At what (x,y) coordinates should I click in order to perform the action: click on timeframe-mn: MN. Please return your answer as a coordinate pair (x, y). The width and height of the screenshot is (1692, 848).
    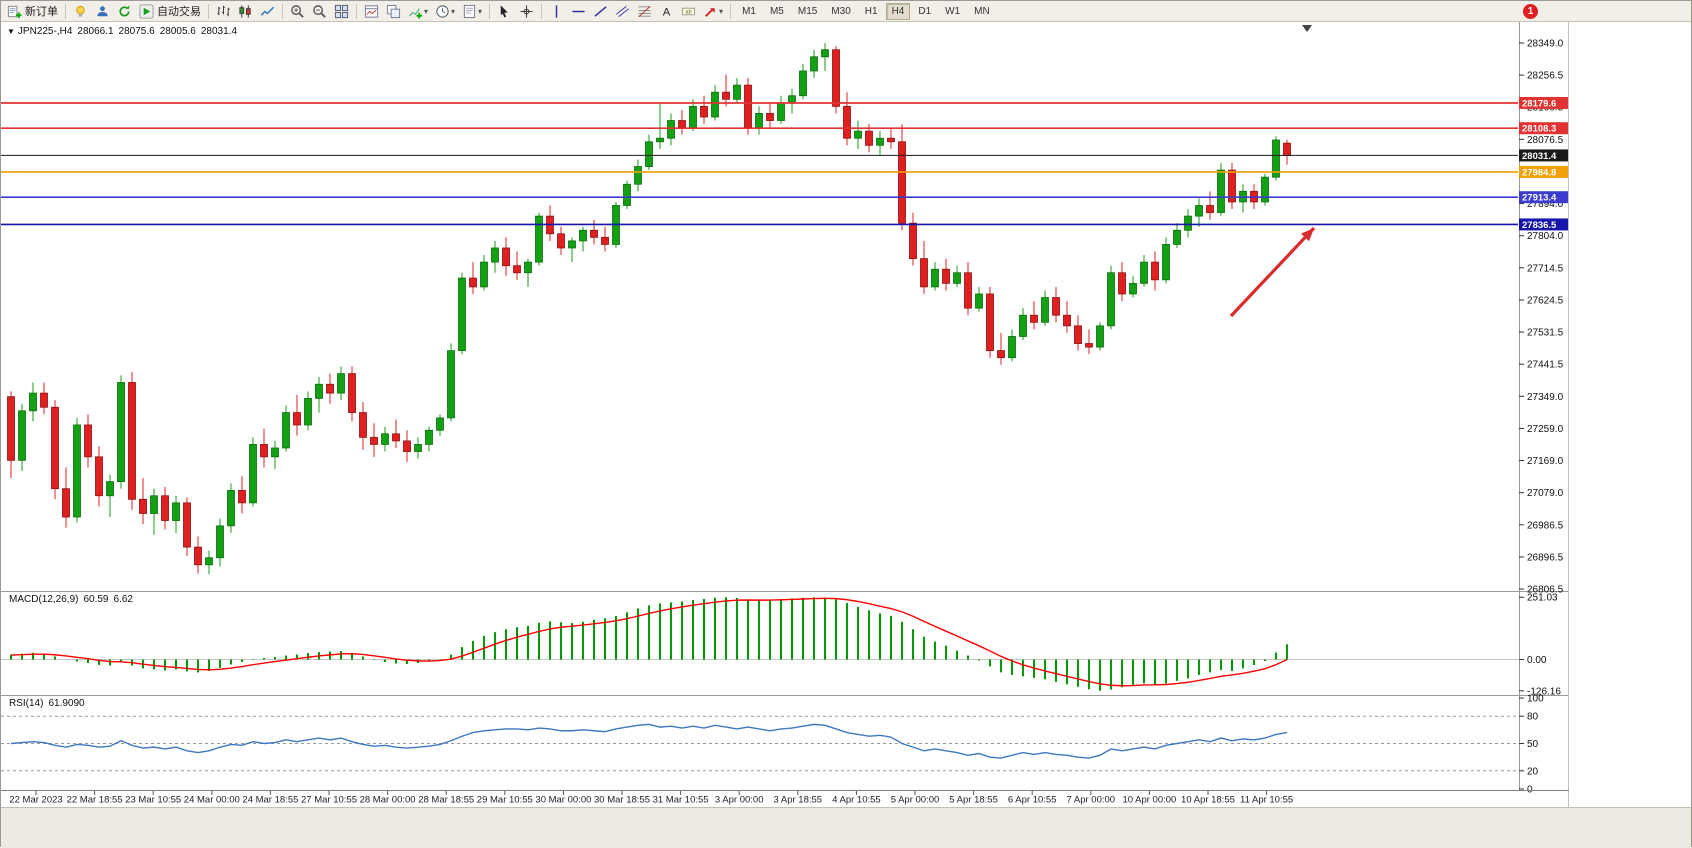
    Looking at the image, I should click on (982, 11).